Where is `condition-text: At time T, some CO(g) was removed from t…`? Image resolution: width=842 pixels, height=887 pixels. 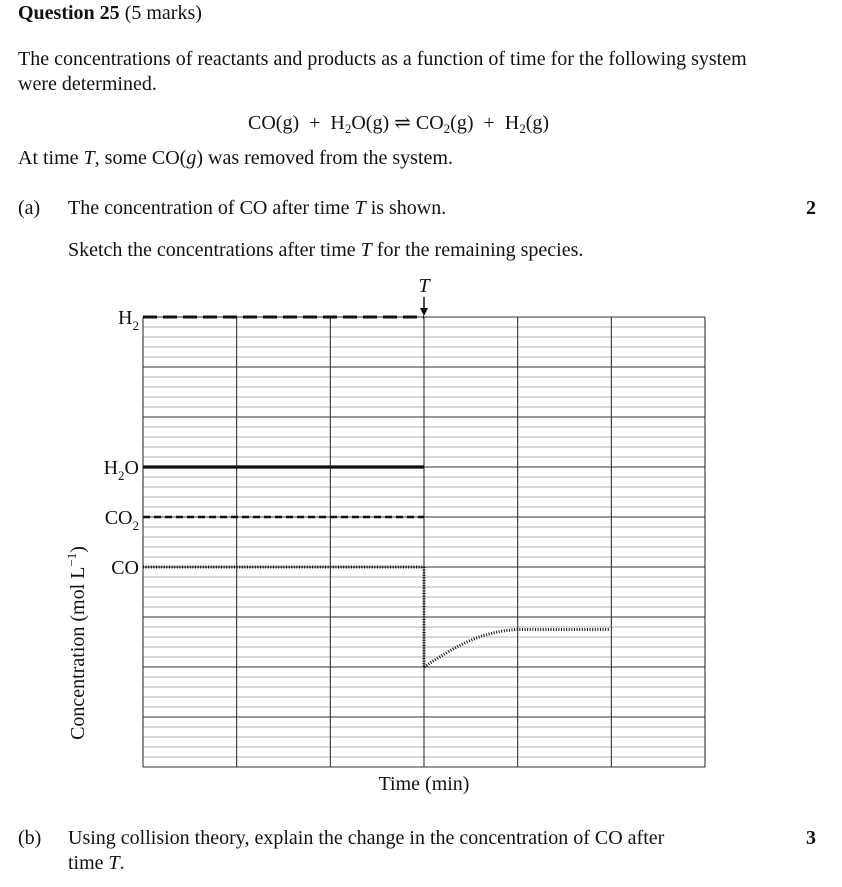
condition-text: At time T, some CO(g) was removed from t… is located at coordinates (235, 158).